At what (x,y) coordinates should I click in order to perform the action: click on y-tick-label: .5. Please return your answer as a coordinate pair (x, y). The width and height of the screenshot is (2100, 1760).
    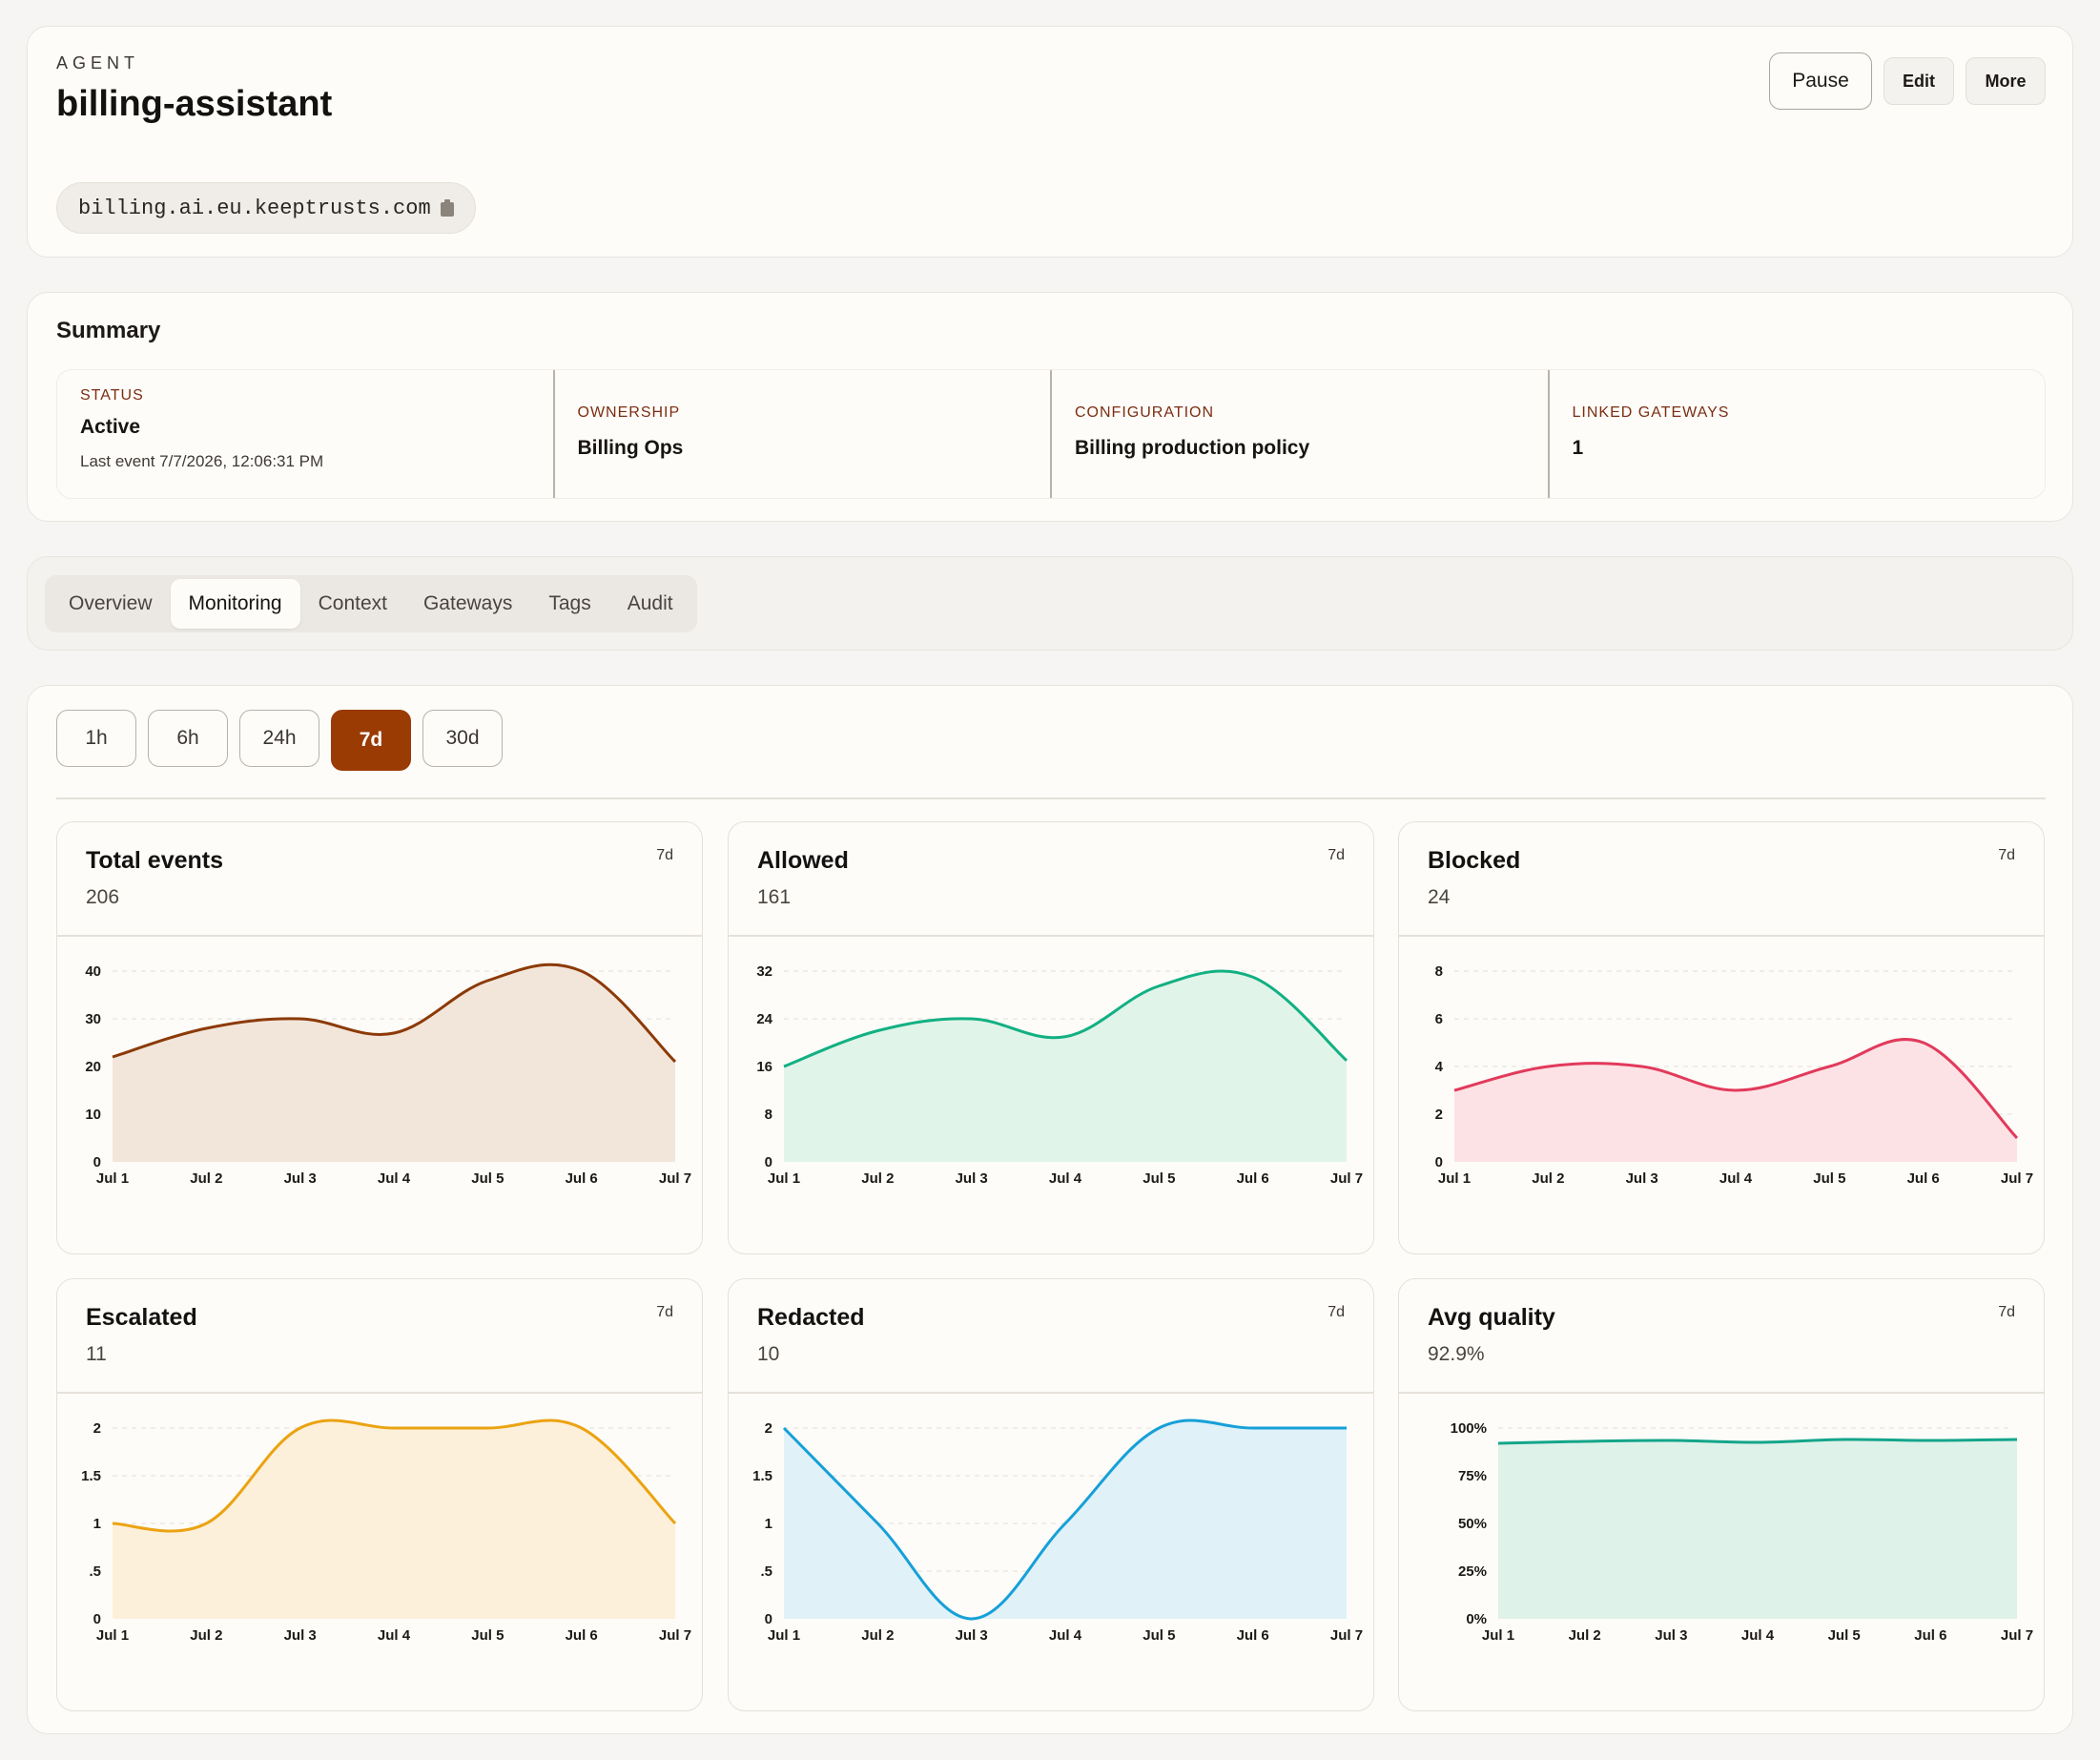
    Looking at the image, I should click on (766, 1571).